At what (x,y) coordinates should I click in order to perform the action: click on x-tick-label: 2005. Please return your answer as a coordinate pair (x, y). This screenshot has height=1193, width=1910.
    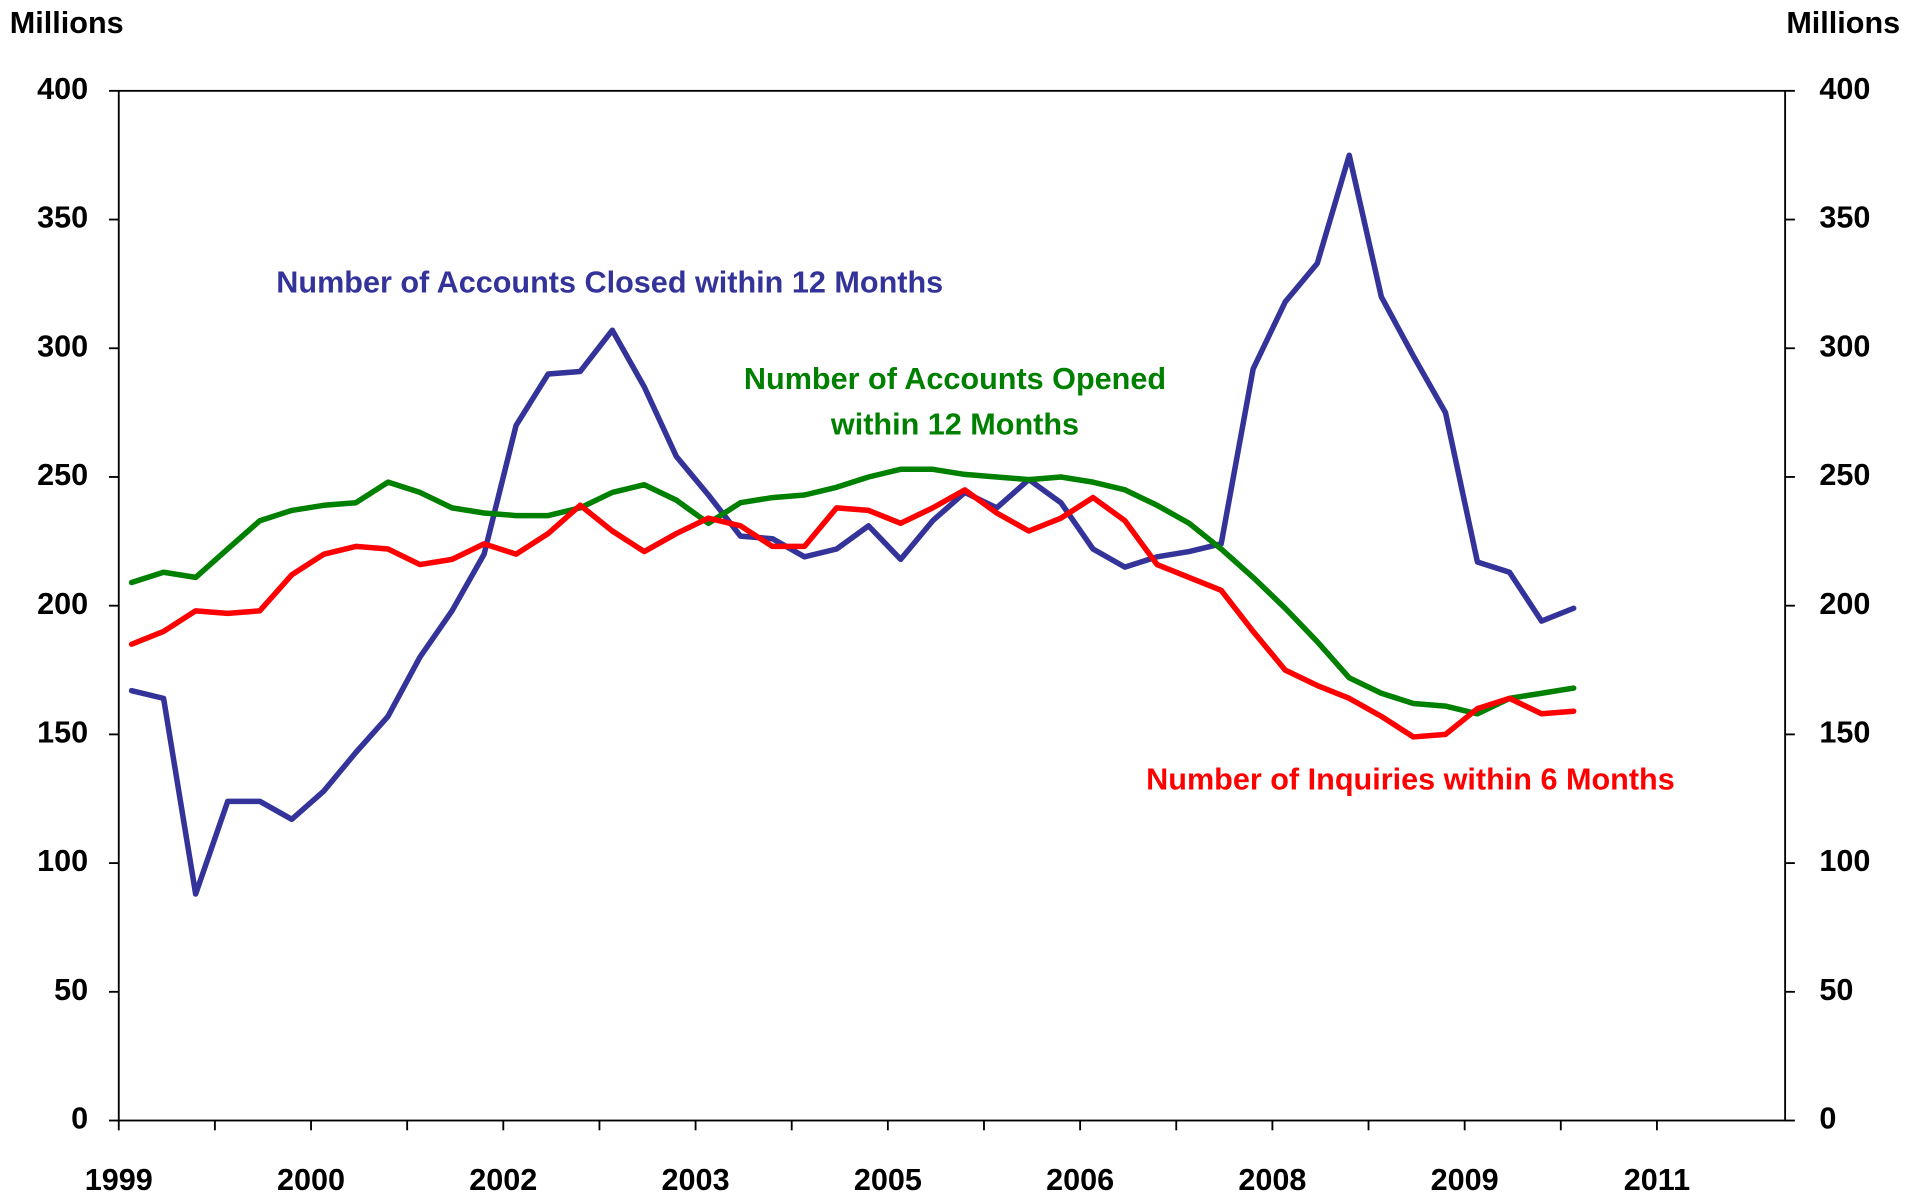
    Looking at the image, I should click on (888, 1178).